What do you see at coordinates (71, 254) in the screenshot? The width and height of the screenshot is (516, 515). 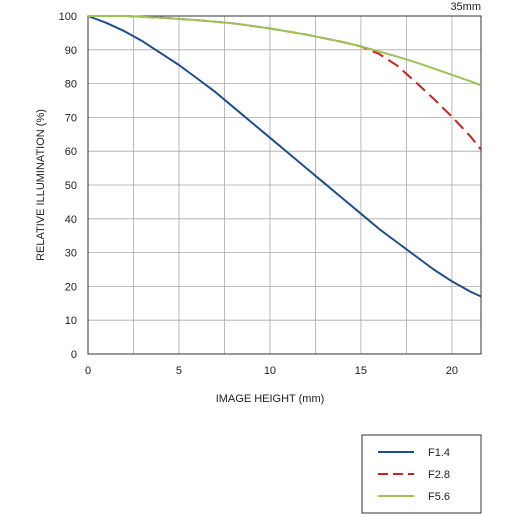 I see `y-tick-label: 30` at bounding box center [71, 254].